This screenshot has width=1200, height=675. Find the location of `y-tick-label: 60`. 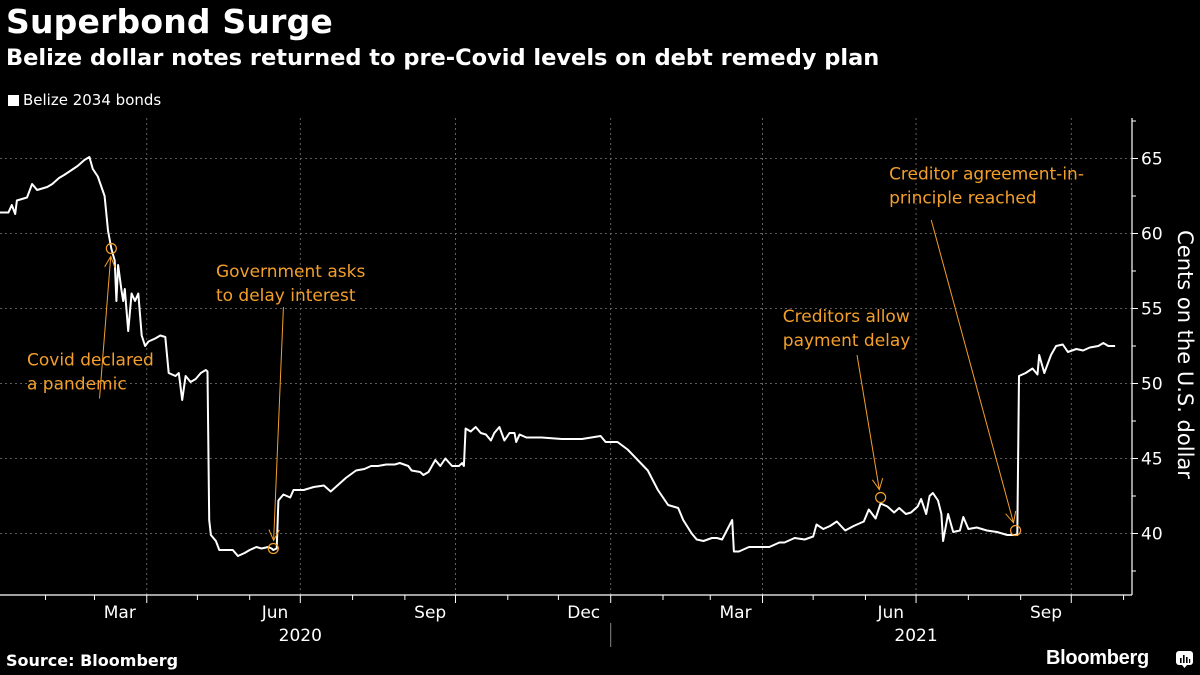

y-tick-label: 60 is located at coordinates (1152, 235).